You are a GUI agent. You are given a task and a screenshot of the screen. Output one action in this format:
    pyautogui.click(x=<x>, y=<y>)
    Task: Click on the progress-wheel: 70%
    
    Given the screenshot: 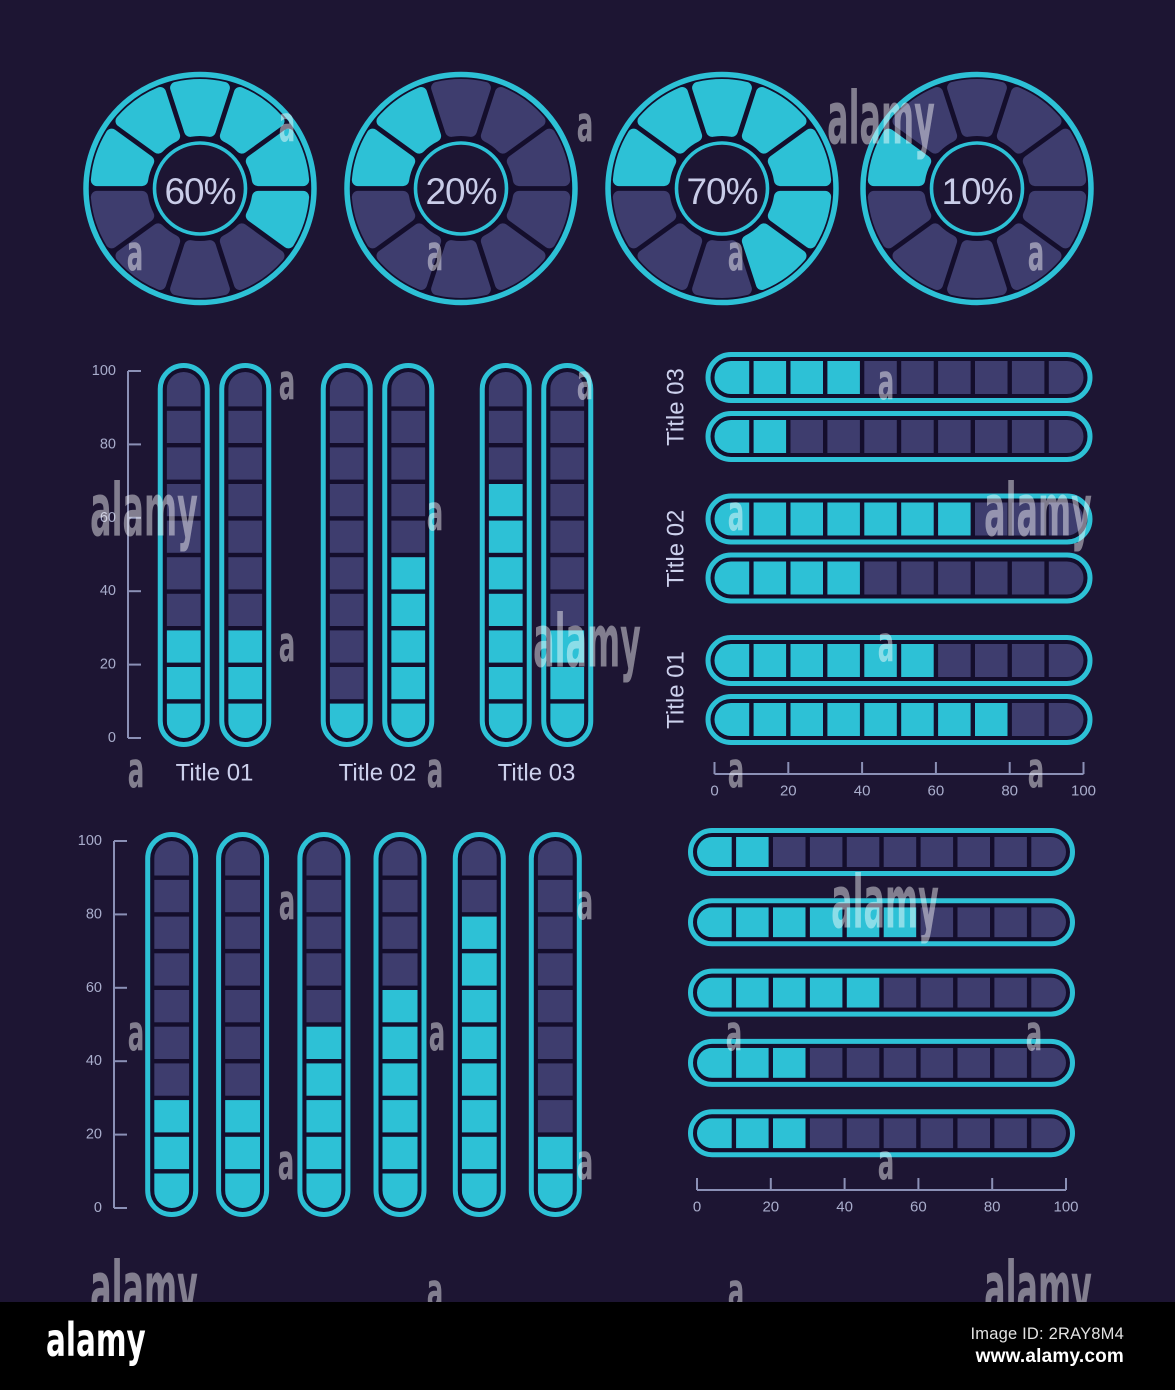 What is the action you would take?
    pyautogui.click(x=722, y=188)
    